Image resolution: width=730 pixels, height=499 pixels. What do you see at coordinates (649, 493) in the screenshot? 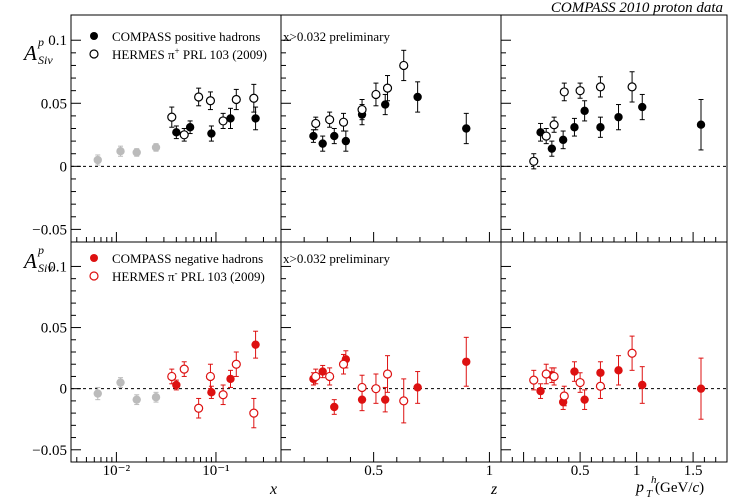
I see `pt-sub: T` at bounding box center [649, 493].